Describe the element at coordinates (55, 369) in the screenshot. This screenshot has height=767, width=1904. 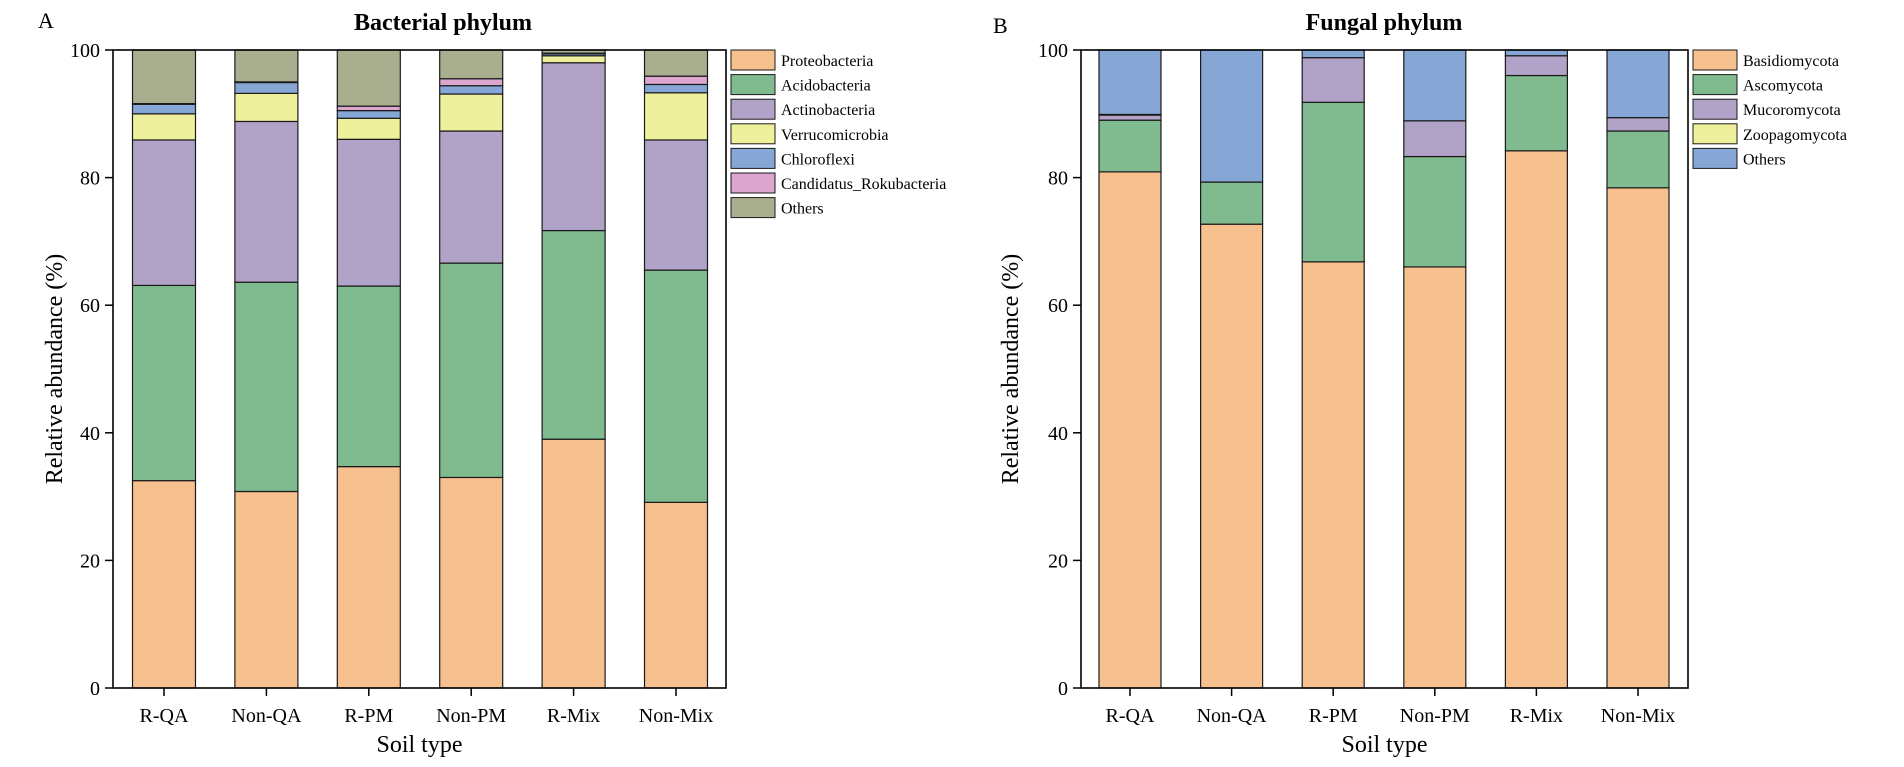
I see `panel-a-y-axis-label: Relative abundance (%)` at that location.